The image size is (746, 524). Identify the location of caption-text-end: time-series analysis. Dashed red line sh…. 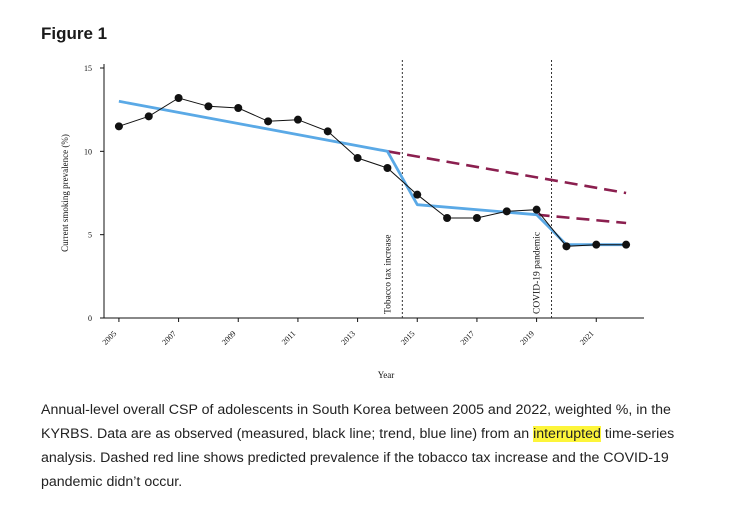
(358, 458).